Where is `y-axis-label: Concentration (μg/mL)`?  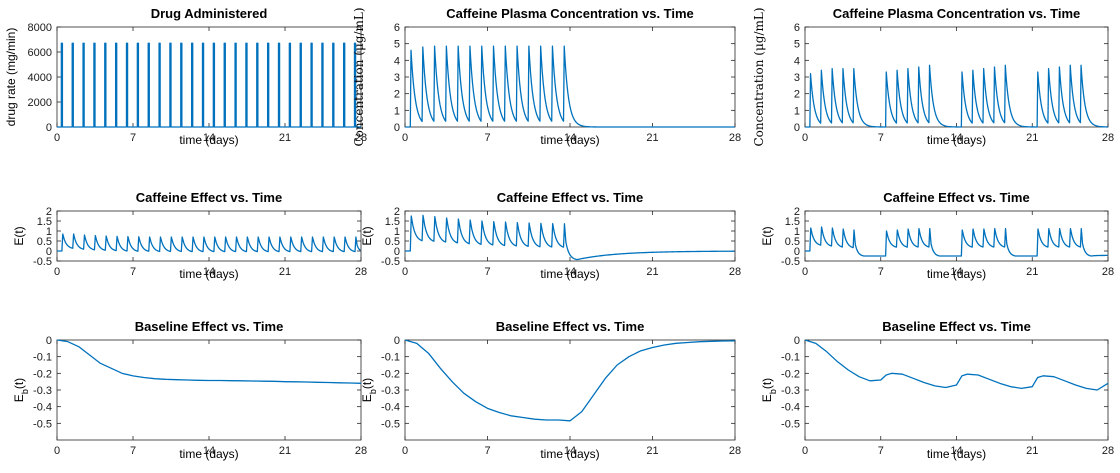 y-axis-label: Concentration (μg/mL) is located at coordinates (359, 76).